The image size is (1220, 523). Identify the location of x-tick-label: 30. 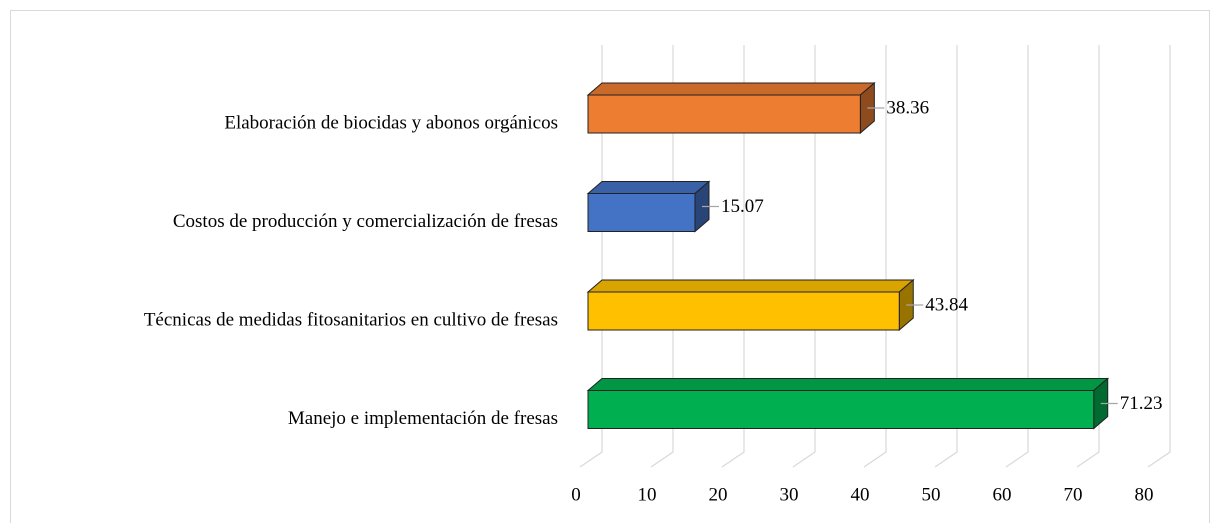
(789, 494).